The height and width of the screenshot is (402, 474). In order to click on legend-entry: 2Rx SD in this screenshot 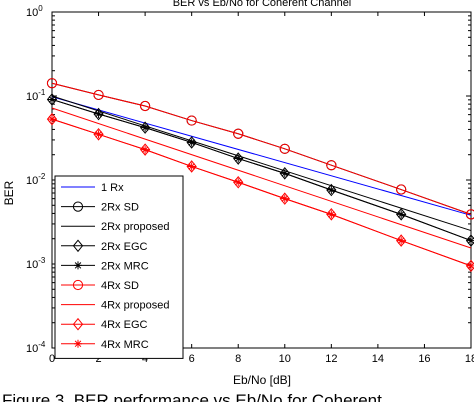, I will do `click(100, 207)`.